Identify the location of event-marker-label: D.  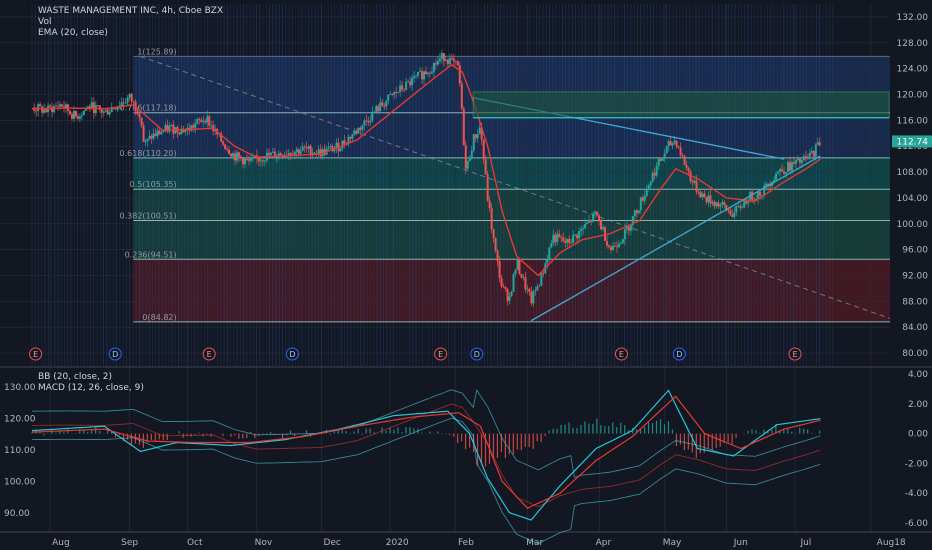
(477, 354).